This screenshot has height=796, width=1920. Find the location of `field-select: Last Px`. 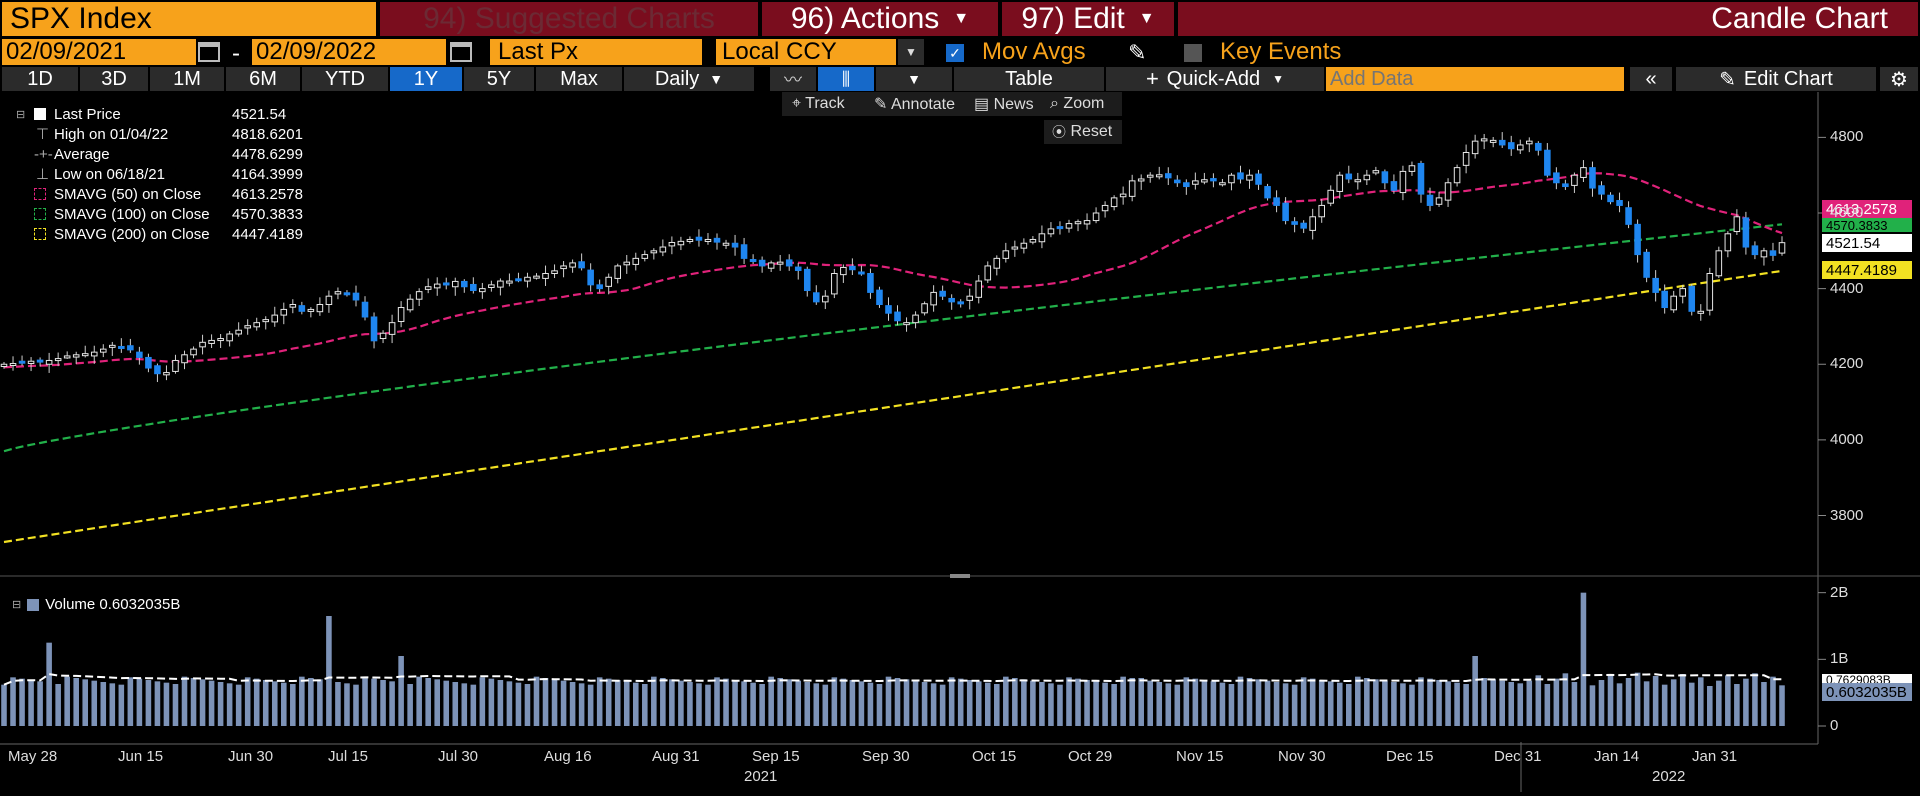

field-select: Last Px is located at coordinates (596, 51).